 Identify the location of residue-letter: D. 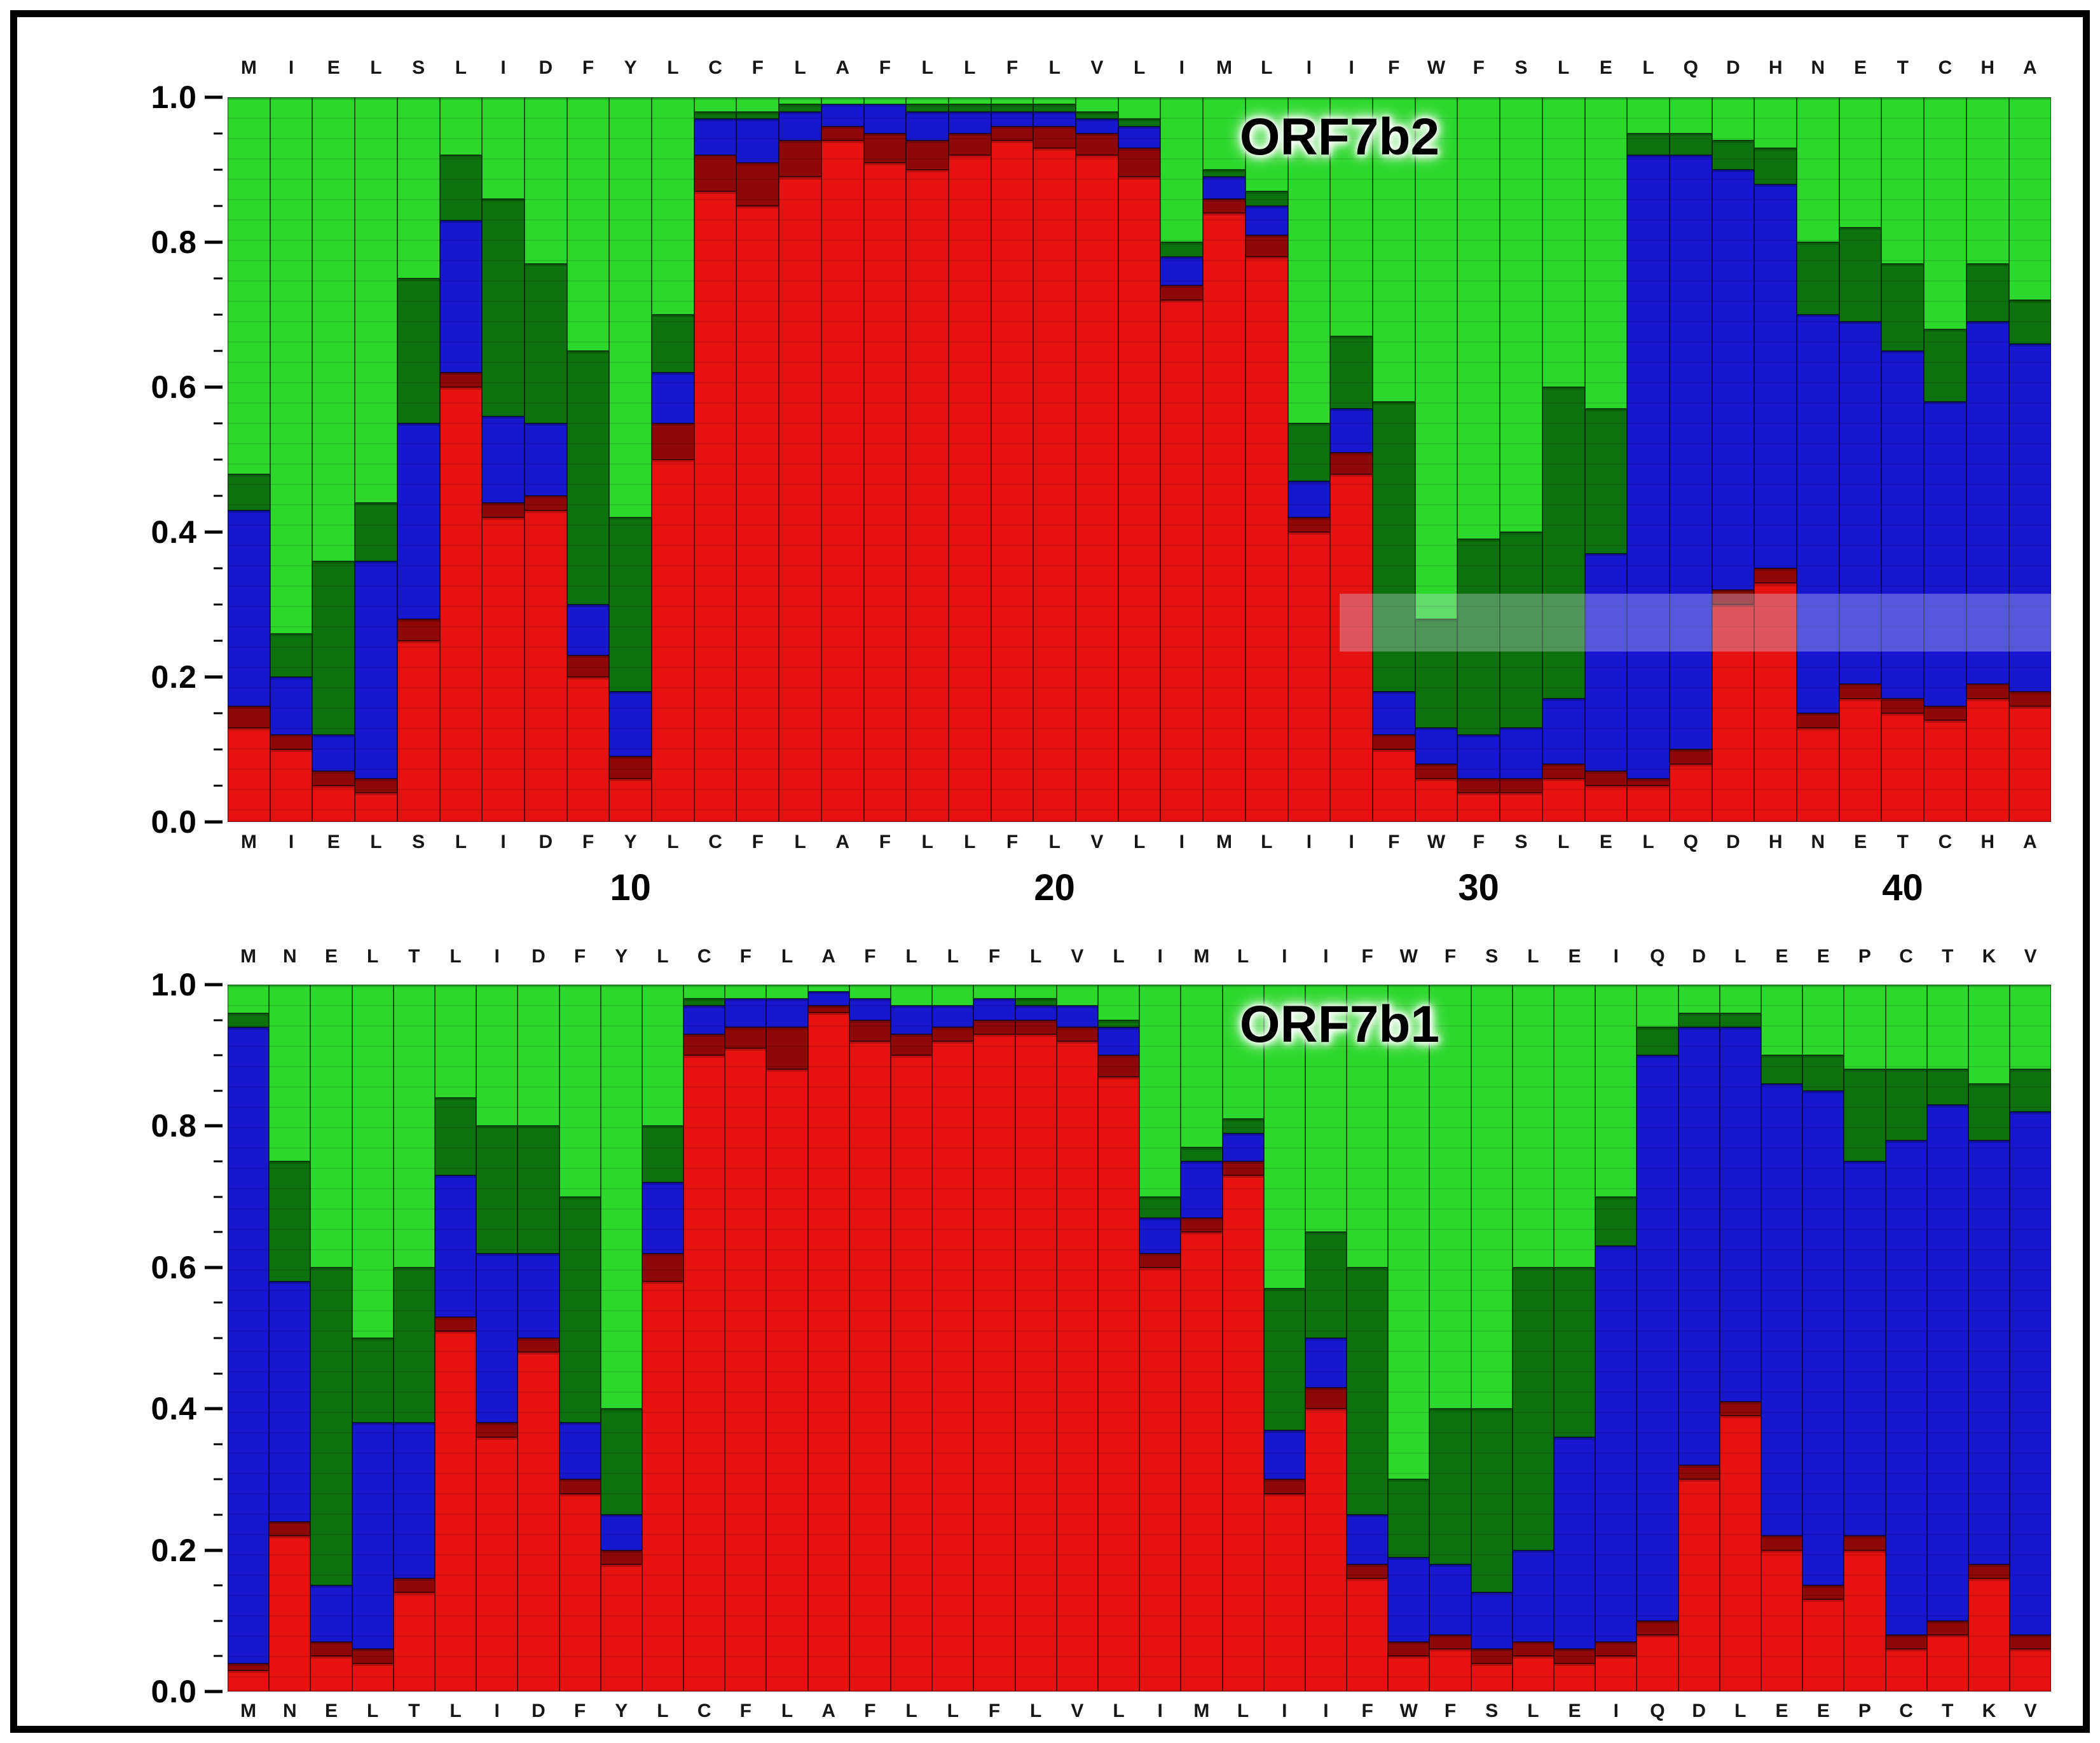
(539, 1710).